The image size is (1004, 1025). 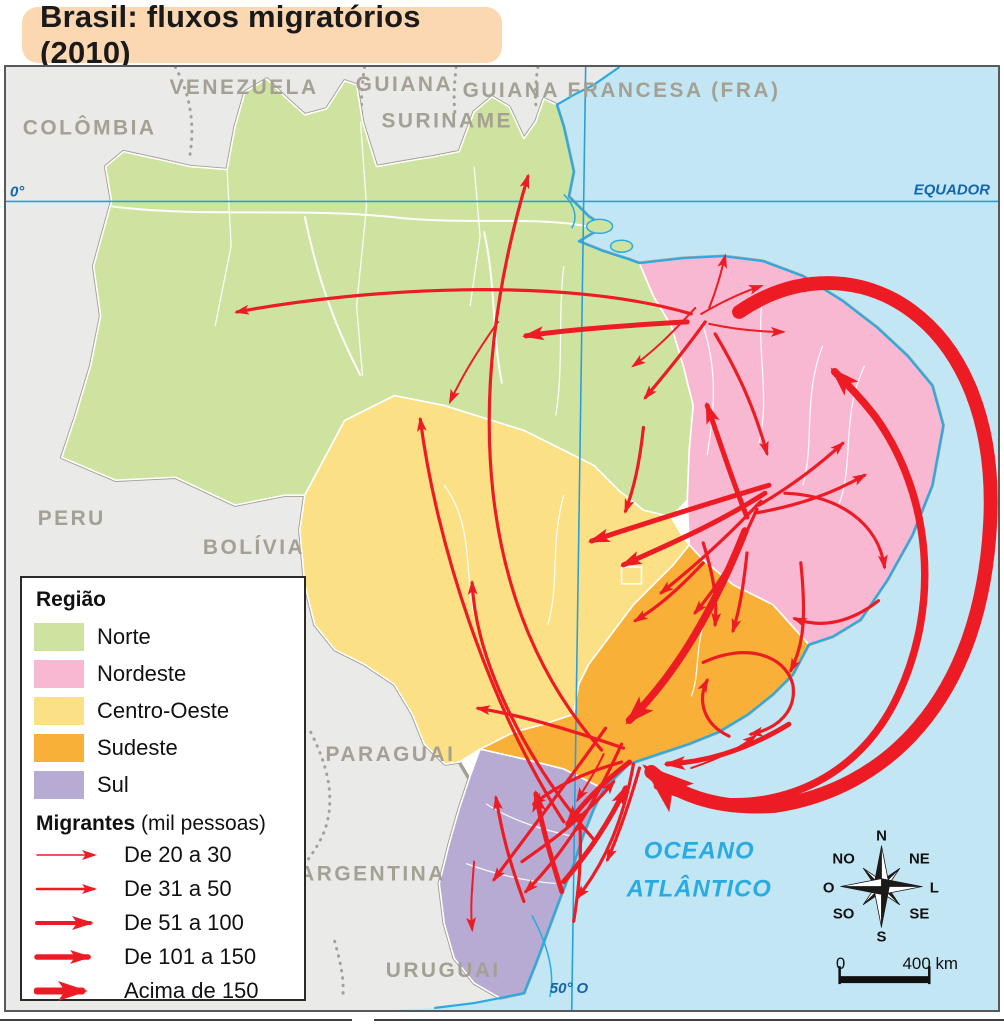 I want to click on swatch-norte, so click(x=59, y=636).